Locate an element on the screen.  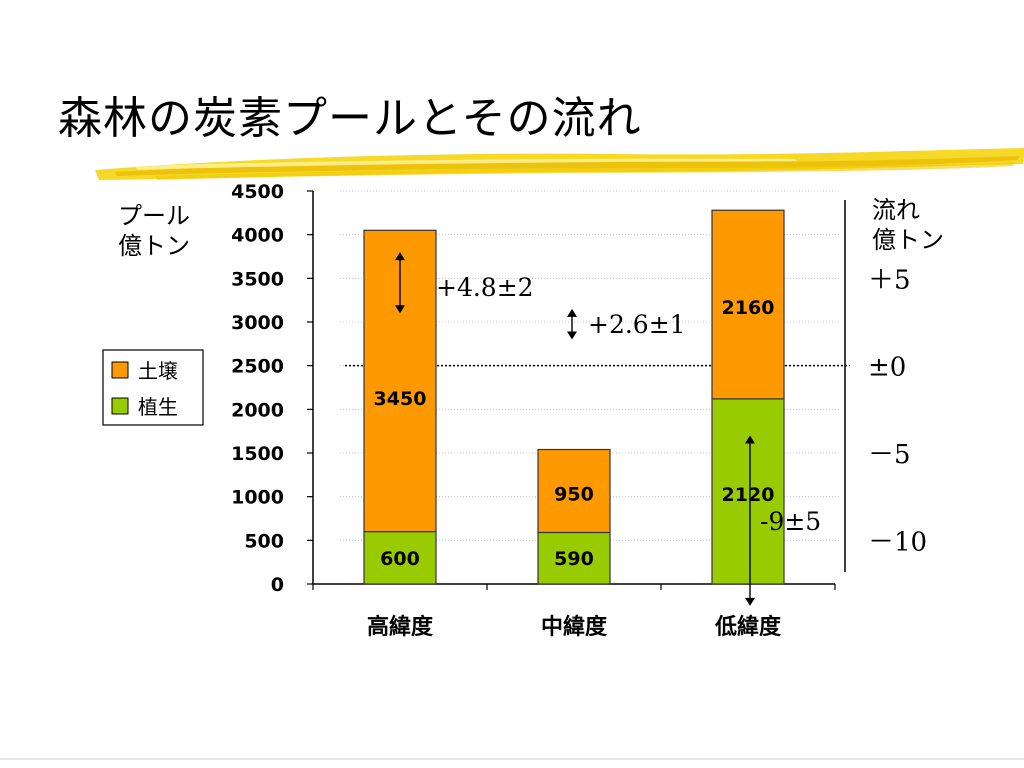
right-axis-tick-label: ±0 is located at coordinates (887, 368).